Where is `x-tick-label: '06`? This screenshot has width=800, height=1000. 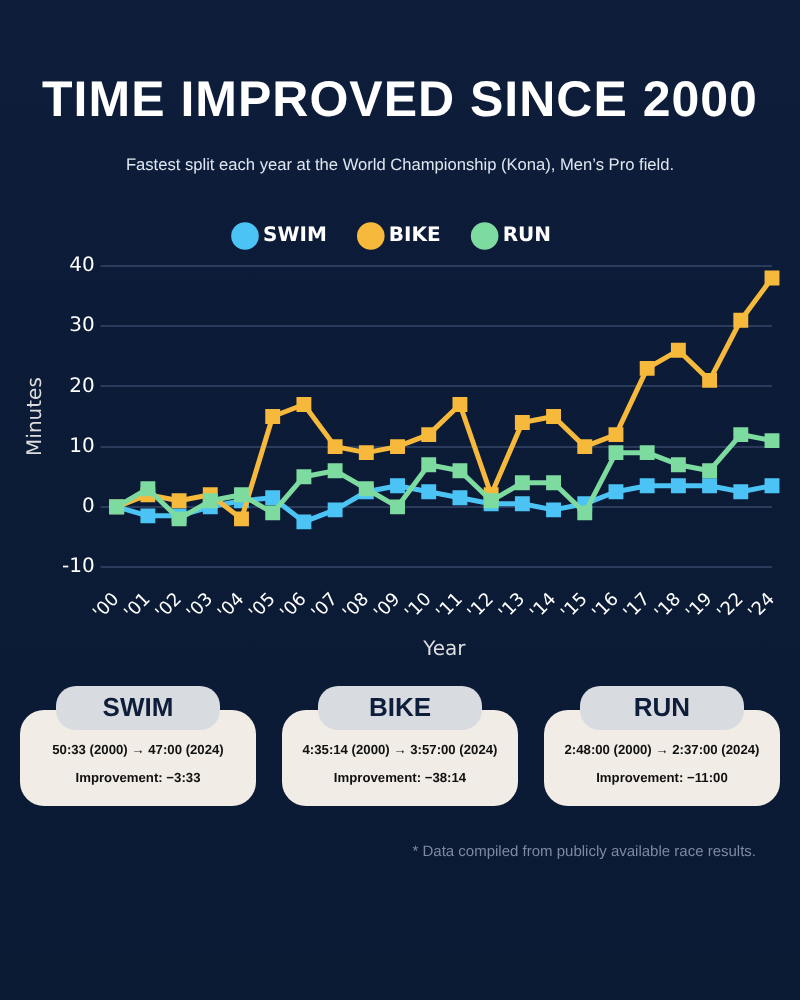 x-tick-label: '06 is located at coordinates (294, 606).